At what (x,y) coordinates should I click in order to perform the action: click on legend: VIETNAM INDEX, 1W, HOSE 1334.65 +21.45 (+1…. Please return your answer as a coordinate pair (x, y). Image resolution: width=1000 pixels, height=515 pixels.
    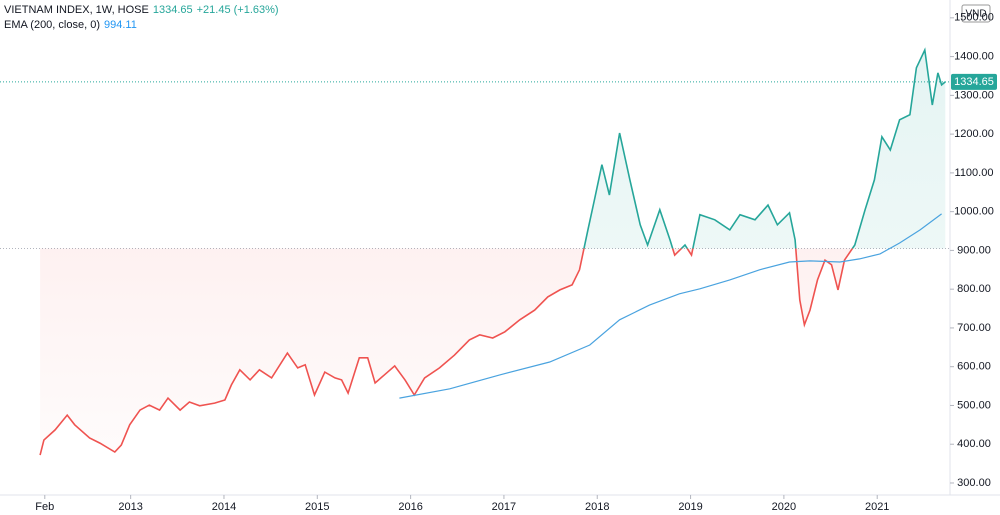
    Looking at the image, I should click on (143, 18).